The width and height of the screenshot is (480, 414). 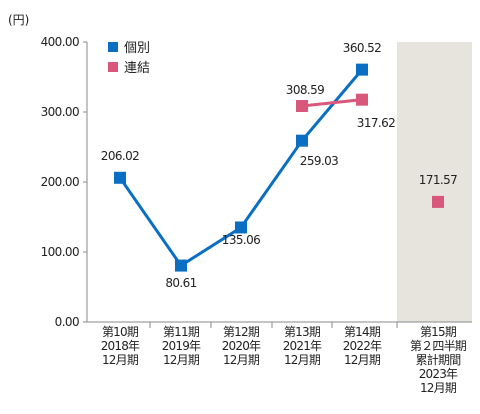 I want to click on x-tick-label: 2022年, so click(x=362, y=346).